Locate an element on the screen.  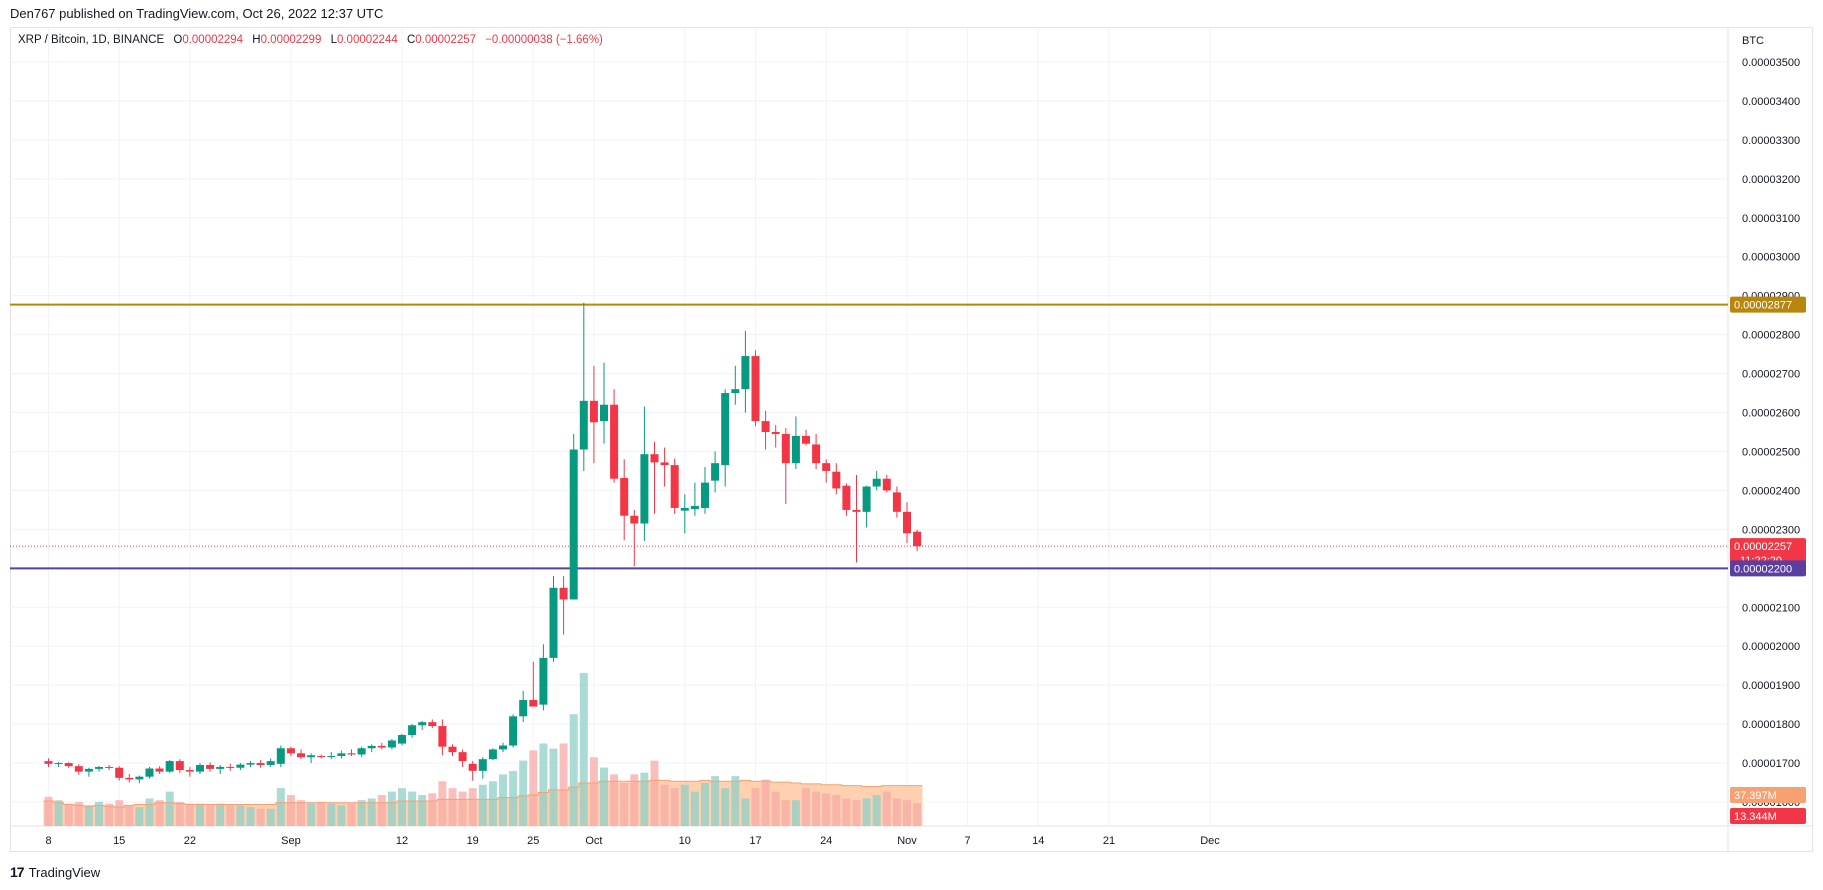
x-tick-label: 19 is located at coordinates (473, 841).